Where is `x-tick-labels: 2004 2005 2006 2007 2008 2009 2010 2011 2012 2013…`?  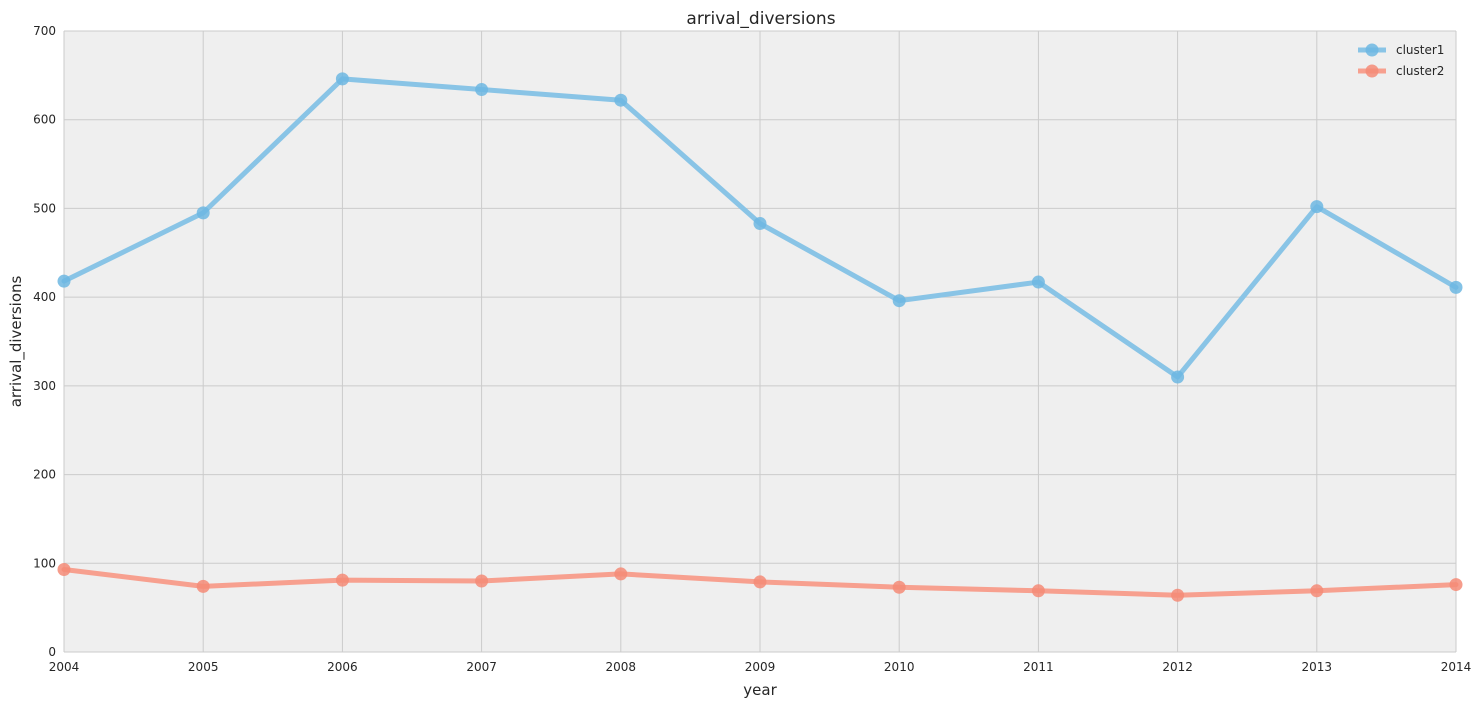
x-tick-labels: 2004 2005 2006 2007 2008 2009 2010 2011 2012 2013… is located at coordinates (760, 667).